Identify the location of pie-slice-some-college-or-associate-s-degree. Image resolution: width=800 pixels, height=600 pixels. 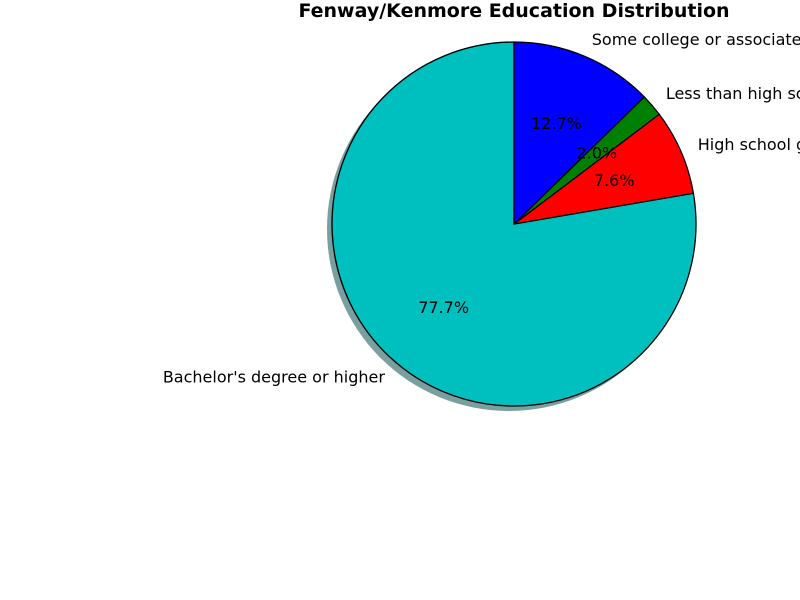
(579, 133).